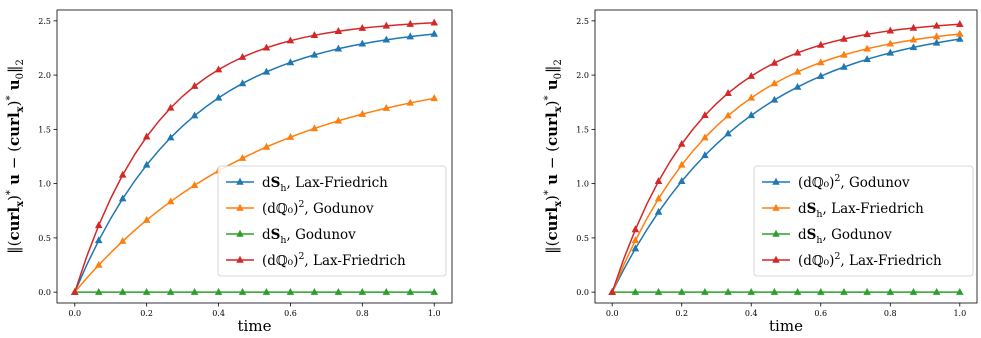 Image resolution: width=981 pixels, height=338 pixels. Describe the element at coordinates (582, 238) in the screenshot. I see `y-tick-label: 0.5` at that location.